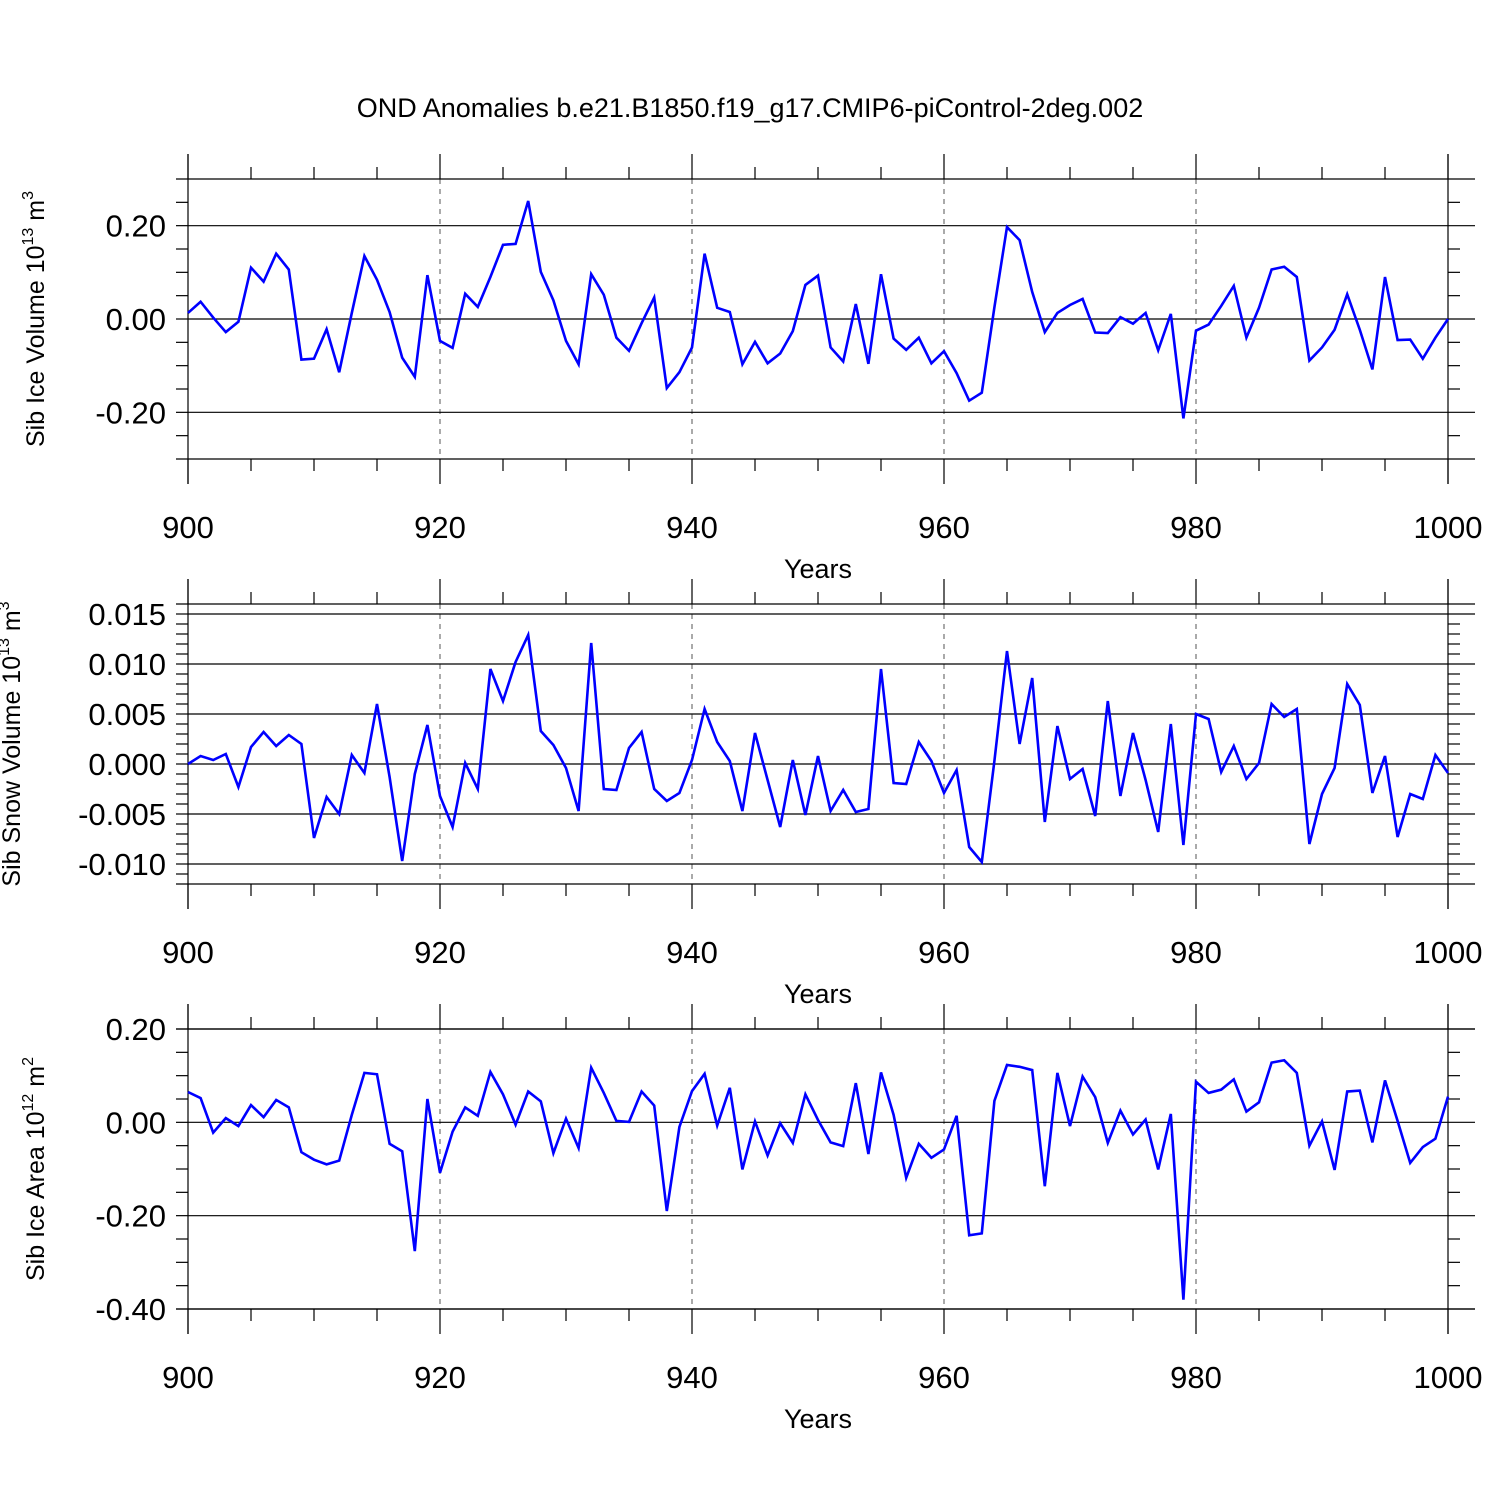 The height and width of the screenshot is (1500, 1500). I want to click on y-tick-label: 0.015, so click(127, 614).